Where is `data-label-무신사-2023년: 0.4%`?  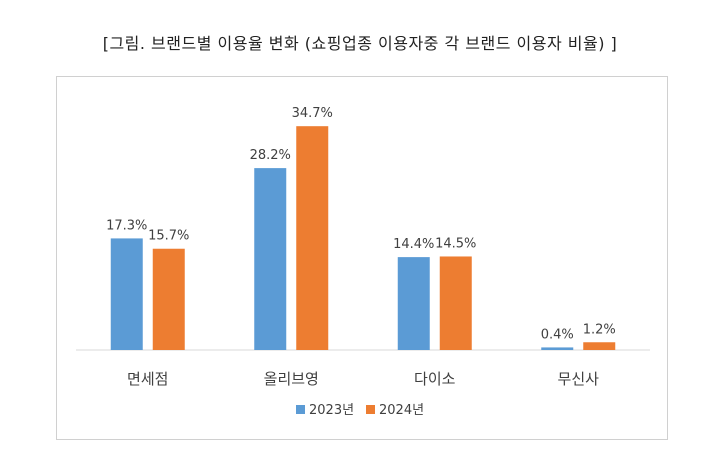
data-label-무신사-2023년: 0.4% is located at coordinates (557, 334).